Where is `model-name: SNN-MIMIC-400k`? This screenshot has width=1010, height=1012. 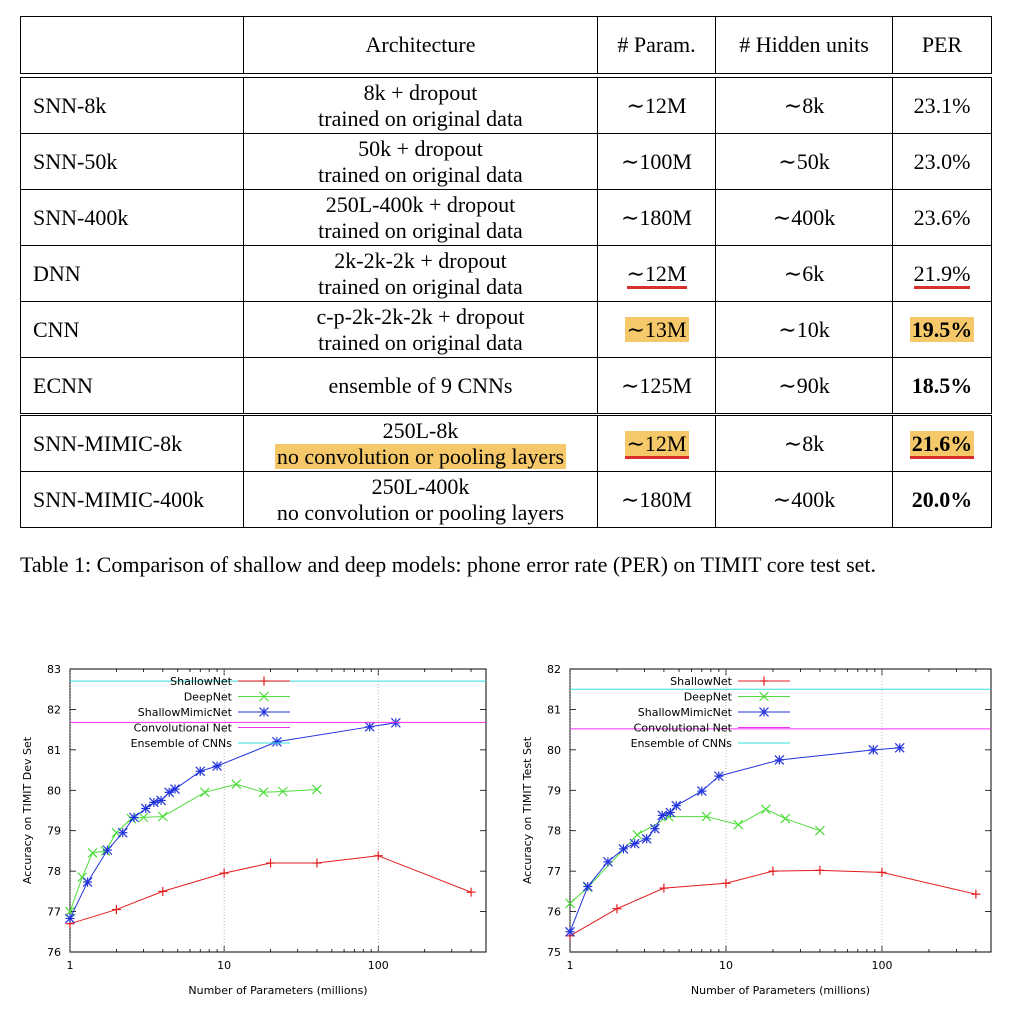 model-name: SNN-MIMIC-400k is located at coordinates (132, 499).